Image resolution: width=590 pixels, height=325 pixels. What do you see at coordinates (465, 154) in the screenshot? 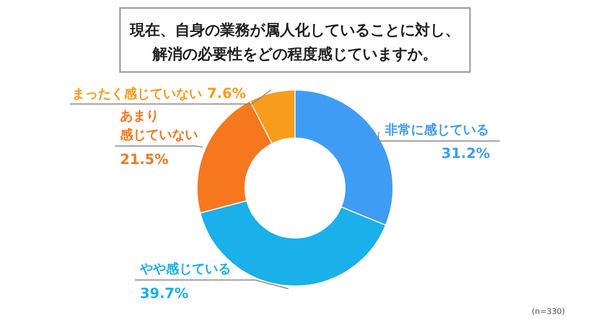
I see `data-label: 31.2%` at bounding box center [465, 154].